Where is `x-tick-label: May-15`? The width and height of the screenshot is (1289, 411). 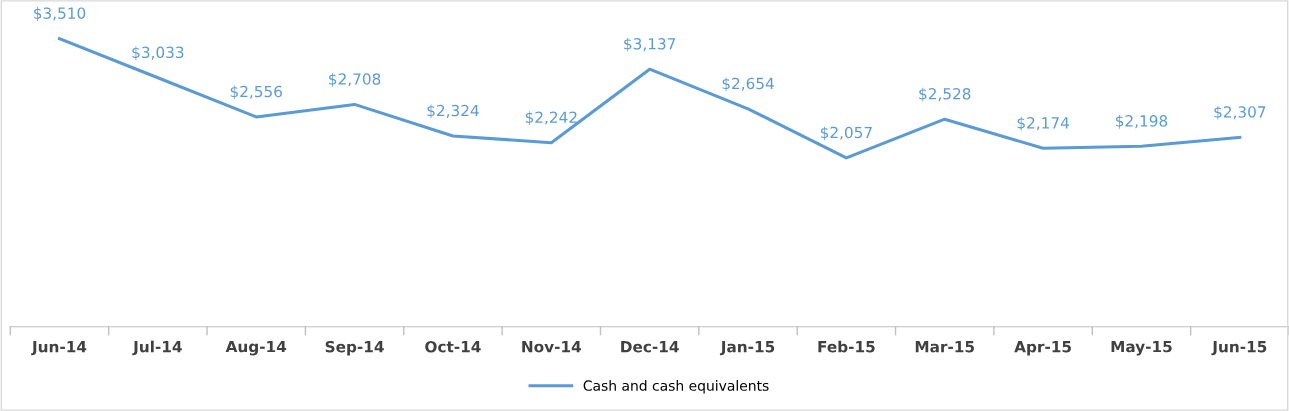
x-tick-label: May-15 is located at coordinates (1141, 348).